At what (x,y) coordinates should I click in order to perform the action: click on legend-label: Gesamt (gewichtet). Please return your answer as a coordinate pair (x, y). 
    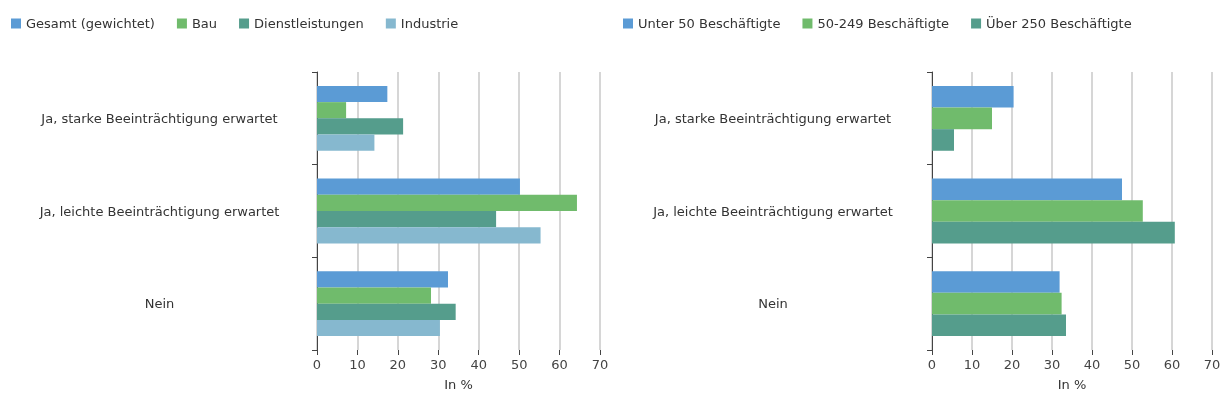
    Looking at the image, I should click on (90, 23).